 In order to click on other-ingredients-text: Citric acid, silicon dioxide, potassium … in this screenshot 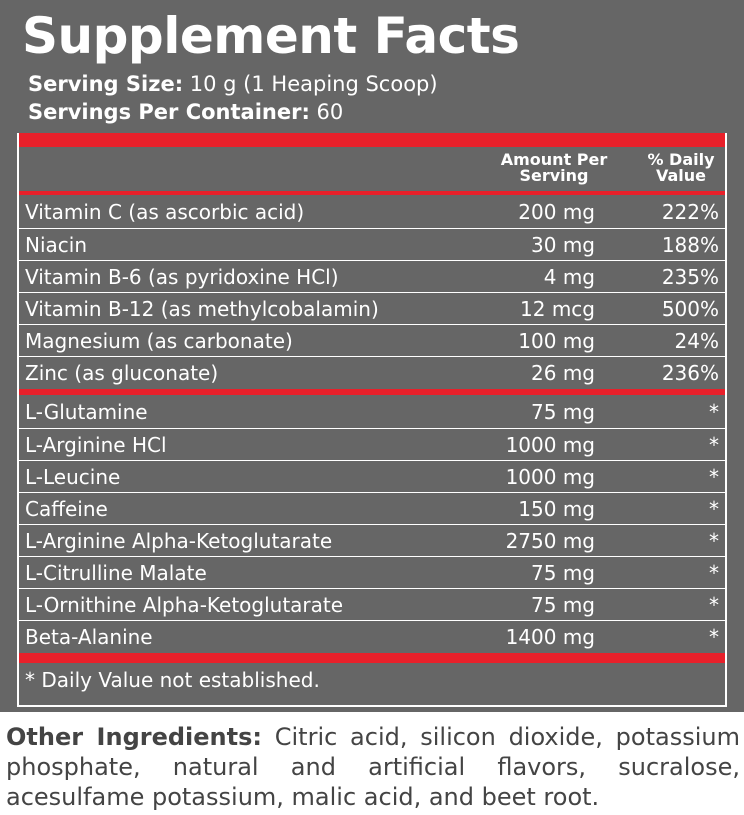, I will do `click(373, 767)`.